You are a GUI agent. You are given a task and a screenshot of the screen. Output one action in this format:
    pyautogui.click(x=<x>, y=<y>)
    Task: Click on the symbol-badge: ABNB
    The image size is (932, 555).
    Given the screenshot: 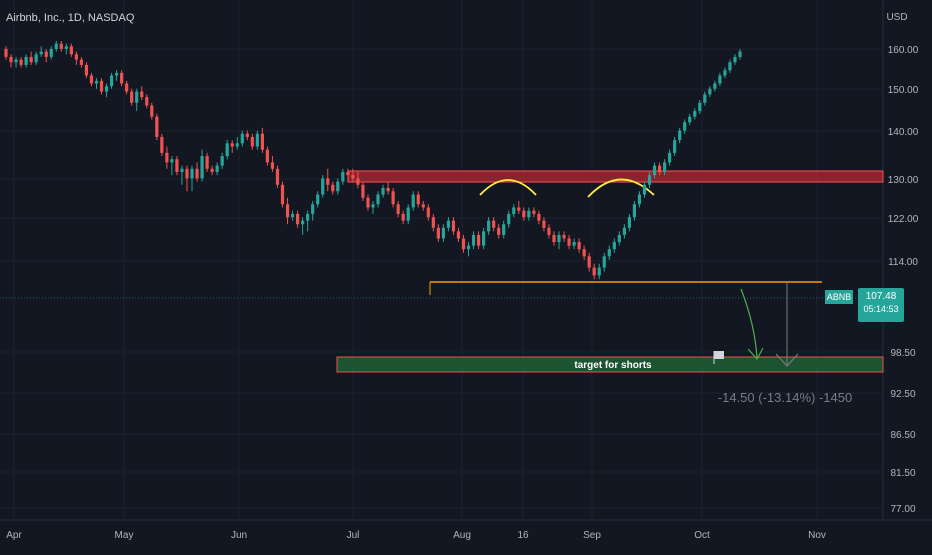 What is the action you would take?
    pyautogui.click(x=839, y=297)
    